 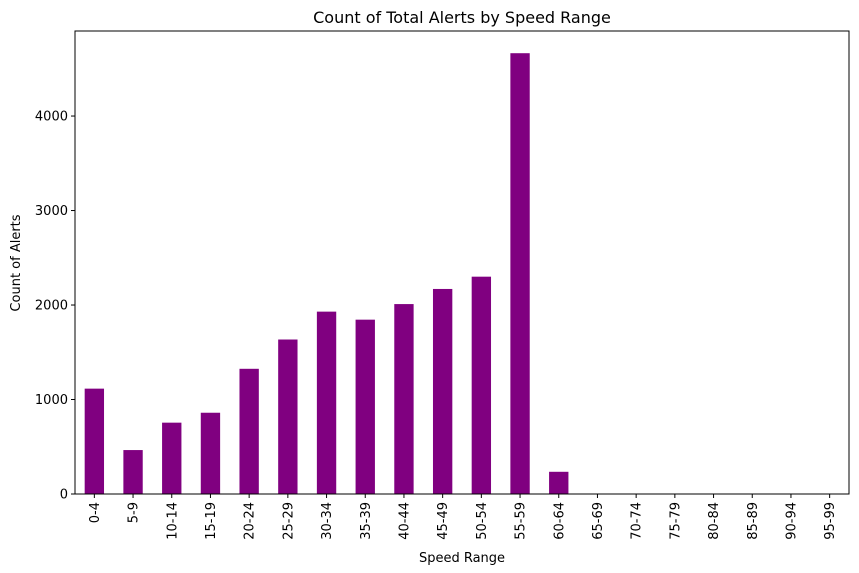 What do you see at coordinates (598, 521) in the screenshot?
I see `x-tick-label: 65-69` at bounding box center [598, 521].